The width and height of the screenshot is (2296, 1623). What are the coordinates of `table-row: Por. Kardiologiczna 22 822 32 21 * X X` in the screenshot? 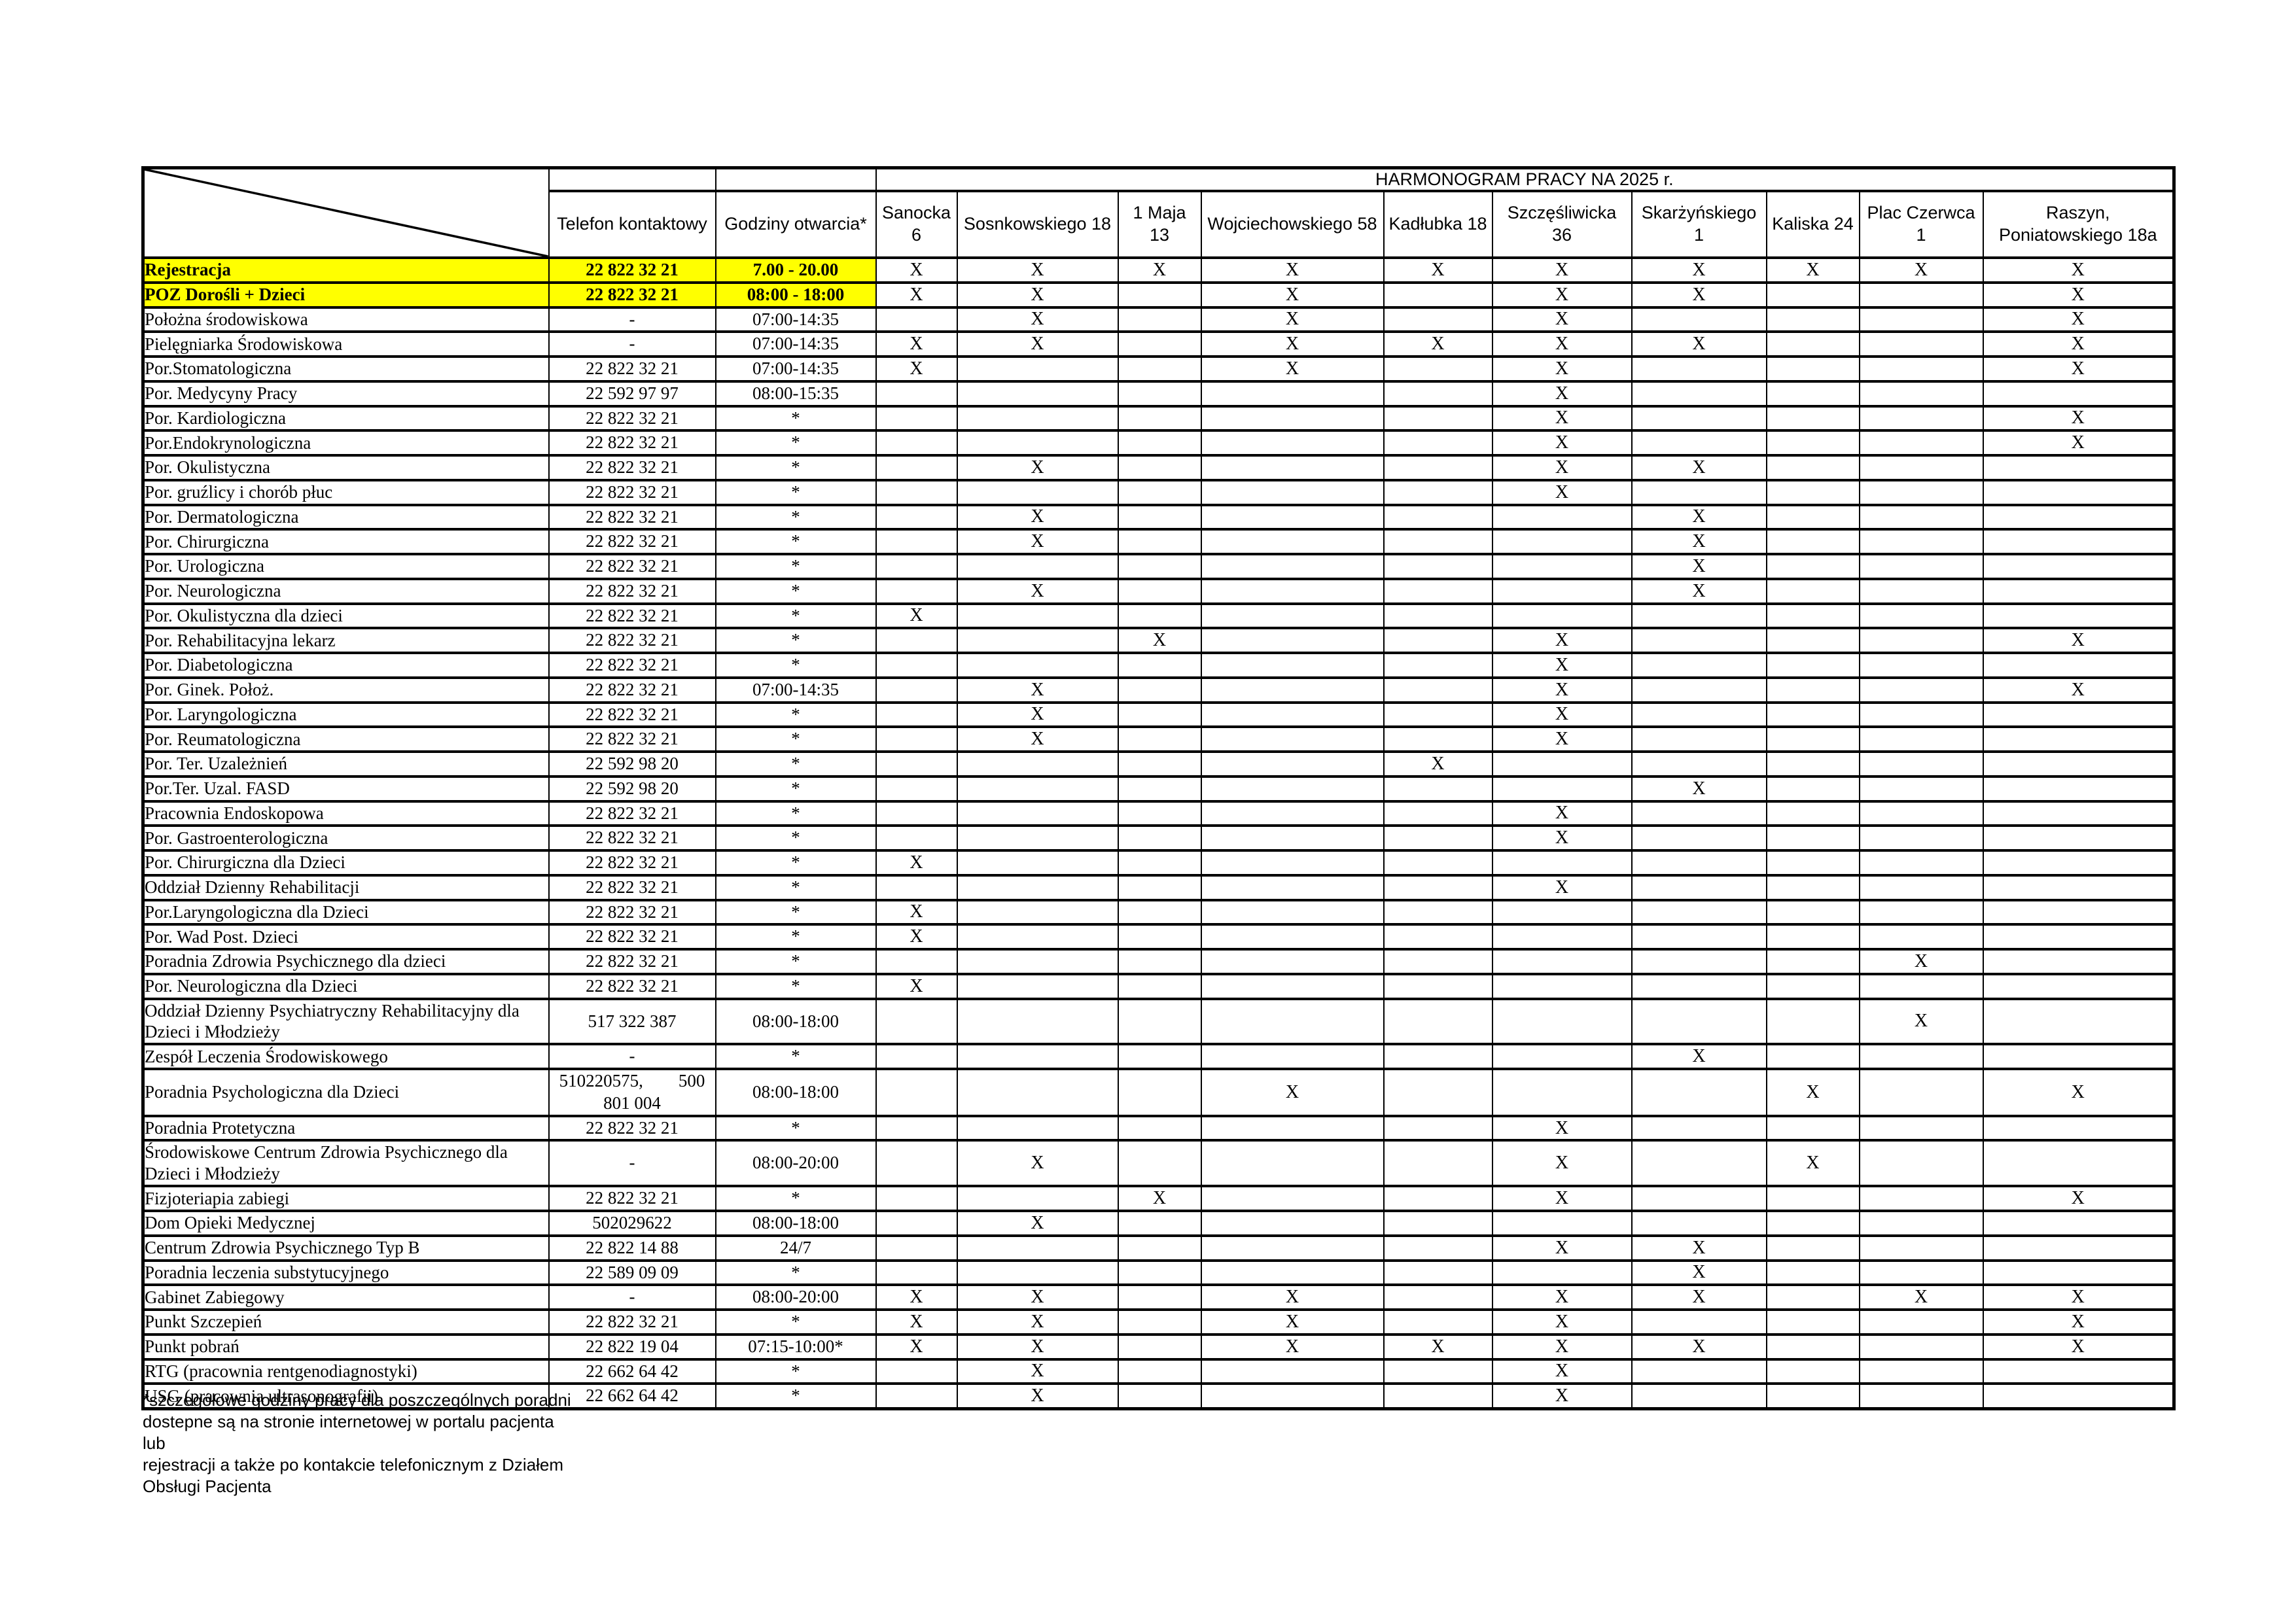 It's located at (1158, 418).